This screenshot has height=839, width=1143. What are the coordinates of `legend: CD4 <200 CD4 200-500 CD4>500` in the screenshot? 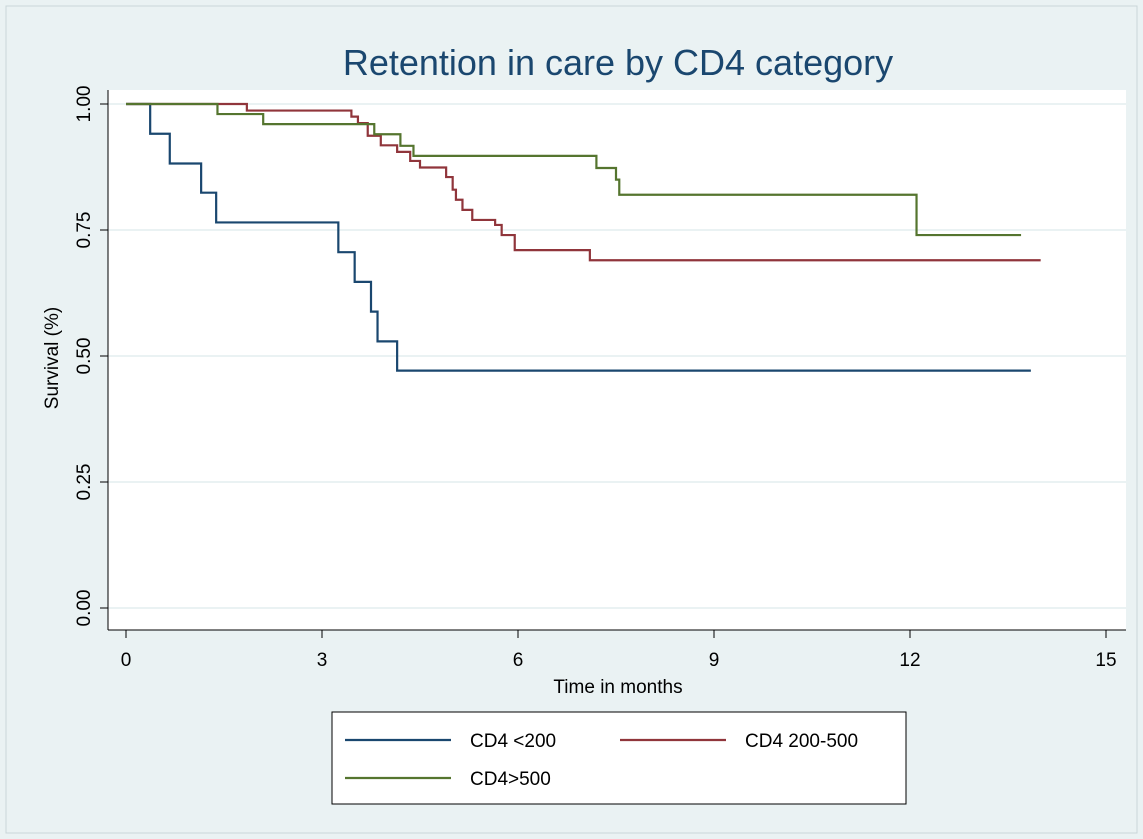 It's located at (619, 758).